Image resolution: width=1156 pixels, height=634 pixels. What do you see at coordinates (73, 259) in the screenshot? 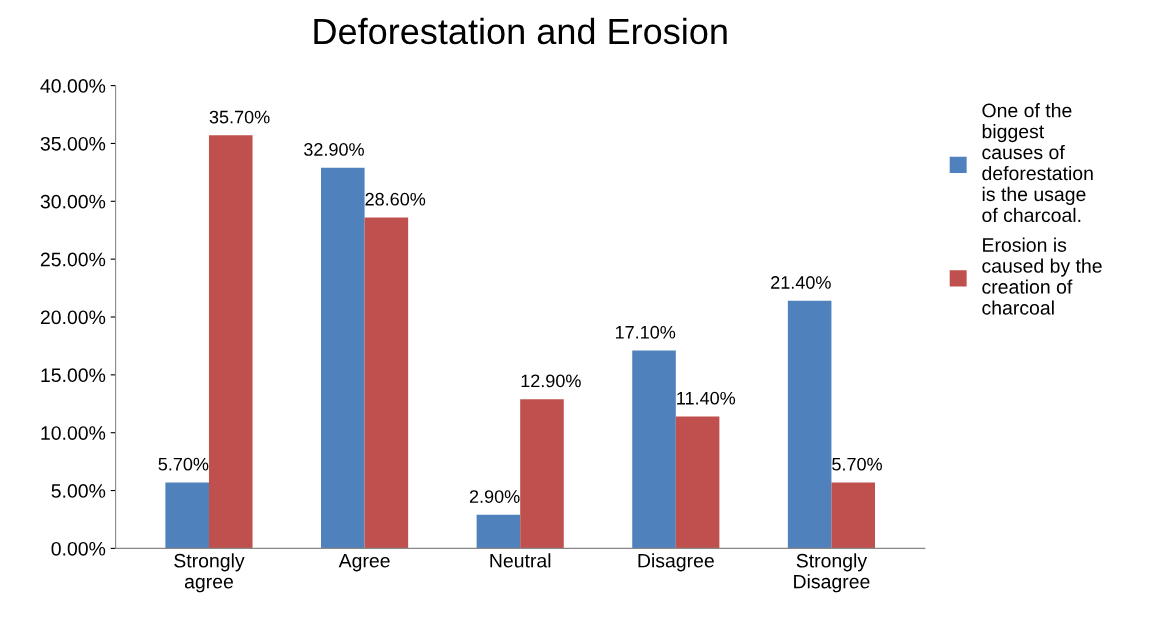
I see `y-tick-label: 25.00%` at bounding box center [73, 259].